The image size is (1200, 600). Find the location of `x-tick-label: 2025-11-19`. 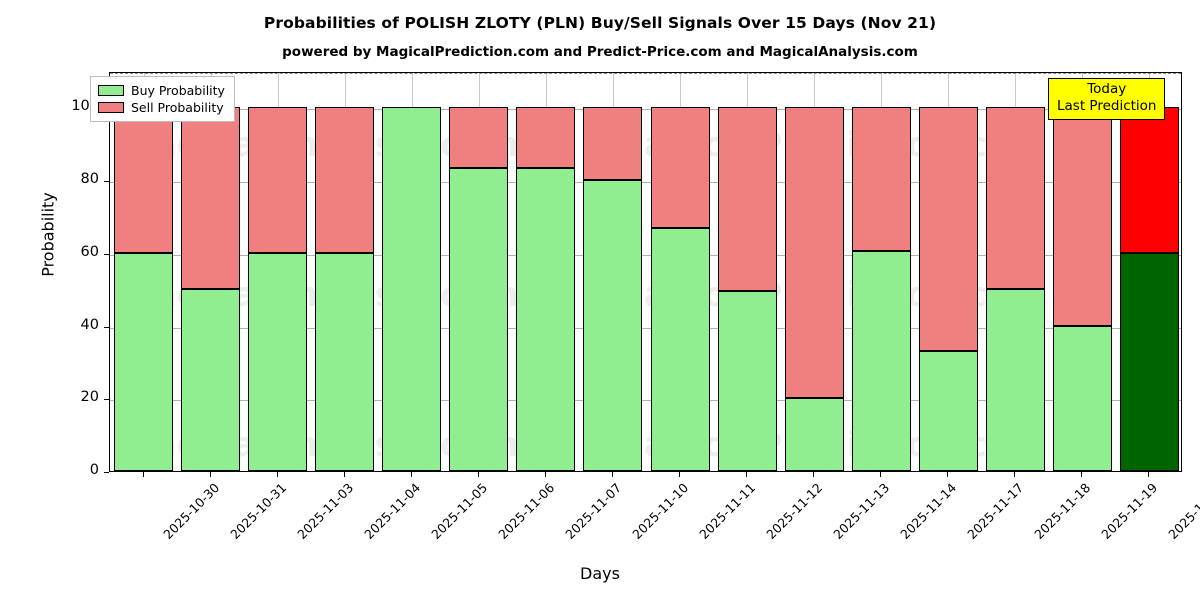

x-tick-label: 2025-11-19 is located at coordinates (1129, 511).